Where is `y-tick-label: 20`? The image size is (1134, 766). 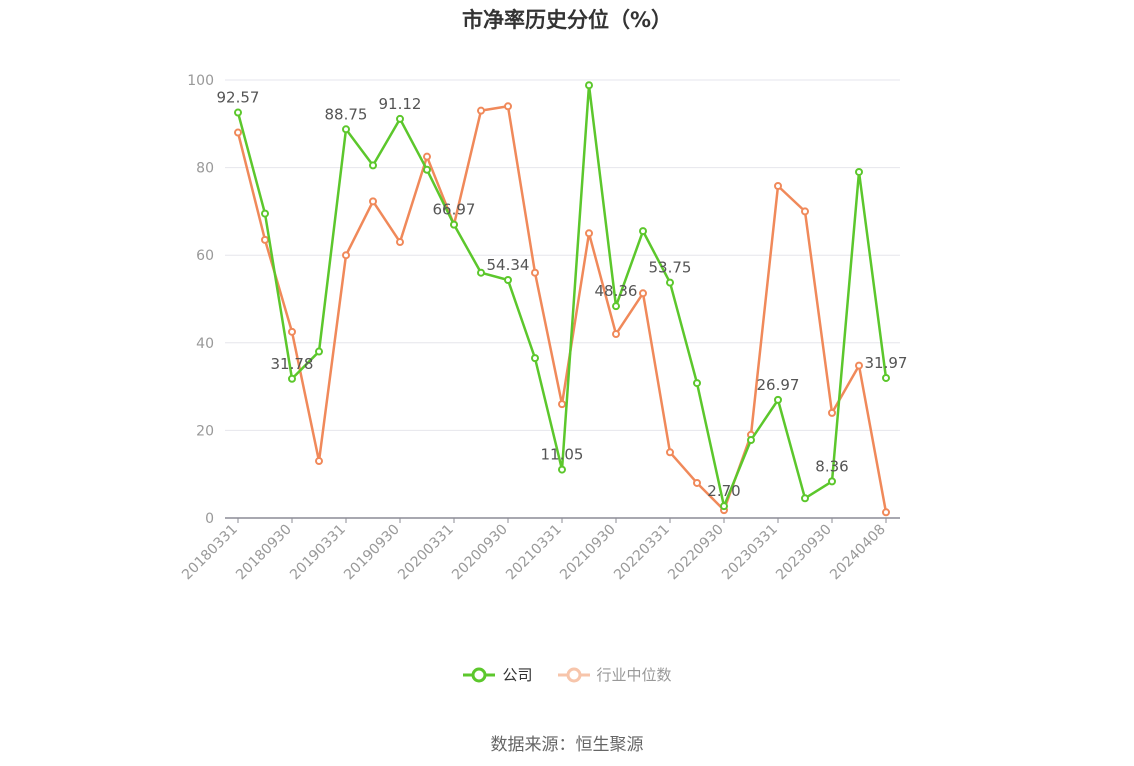
y-tick-label: 20 is located at coordinates (205, 431).